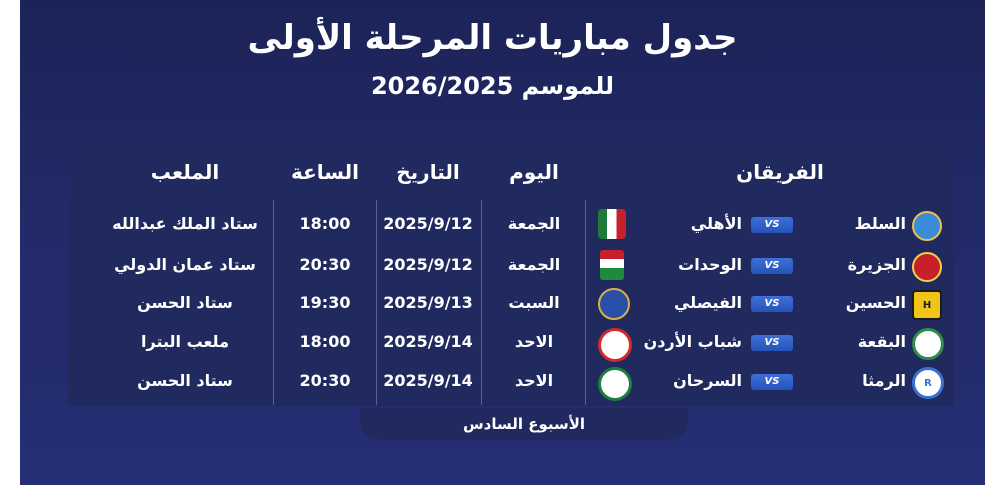 This screenshot has height=485, width=985. Describe the element at coordinates (325, 302) in the screenshot. I see `match-time: 19:30` at that location.